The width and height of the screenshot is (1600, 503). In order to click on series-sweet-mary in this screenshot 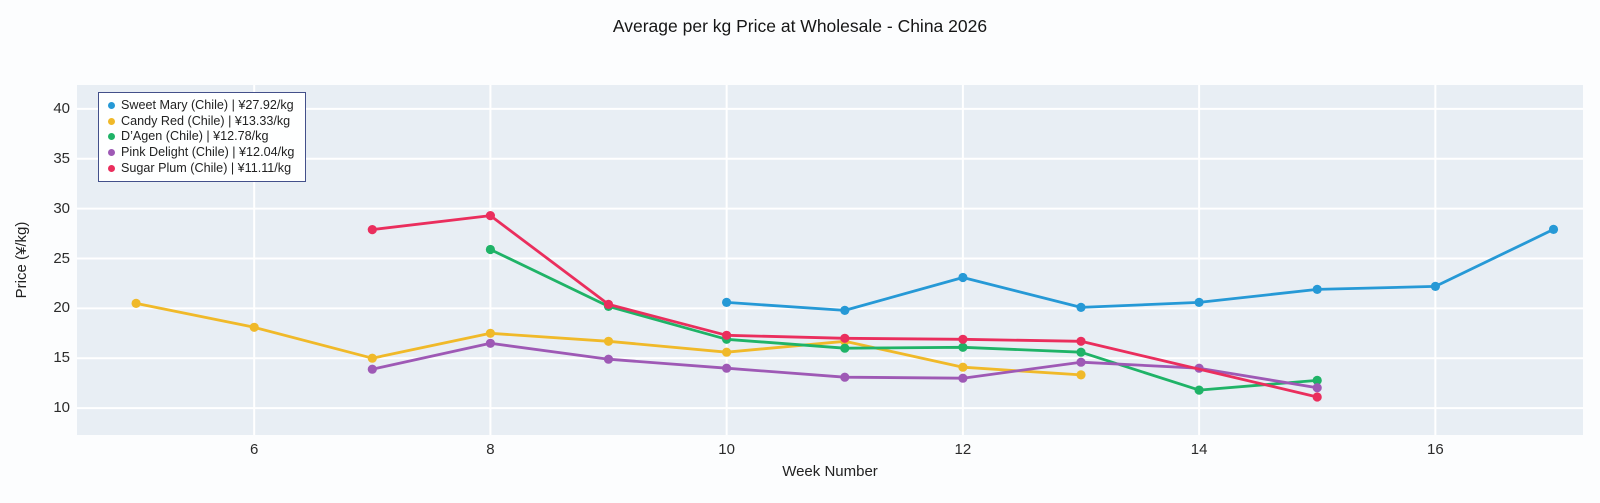, I will do `click(1140, 269)`.